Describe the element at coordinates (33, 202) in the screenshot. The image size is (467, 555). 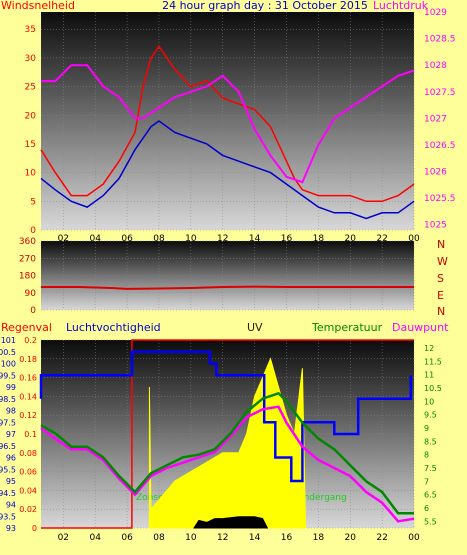
I see `y-tick-label: 5` at that location.